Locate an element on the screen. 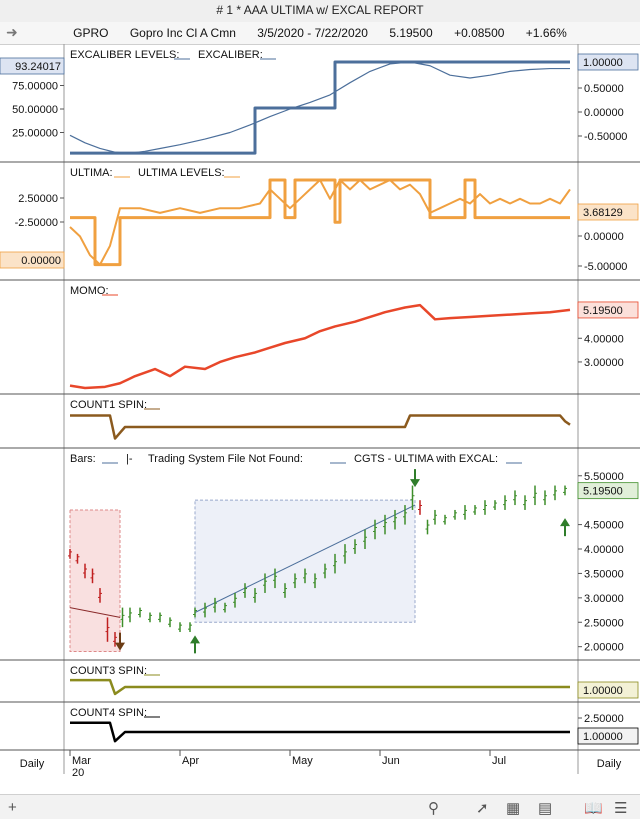  price-change: +0.08500 is located at coordinates (479, 33).